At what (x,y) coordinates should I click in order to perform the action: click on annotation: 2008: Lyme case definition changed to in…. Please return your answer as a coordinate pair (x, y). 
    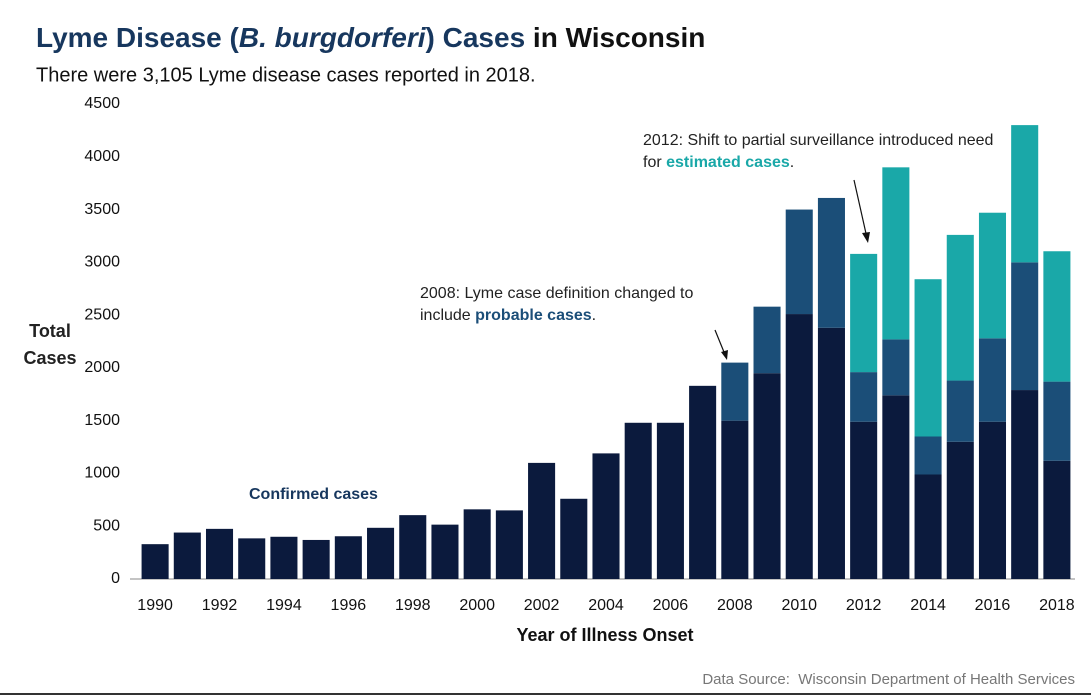
    Looking at the image, I should click on (570, 305).